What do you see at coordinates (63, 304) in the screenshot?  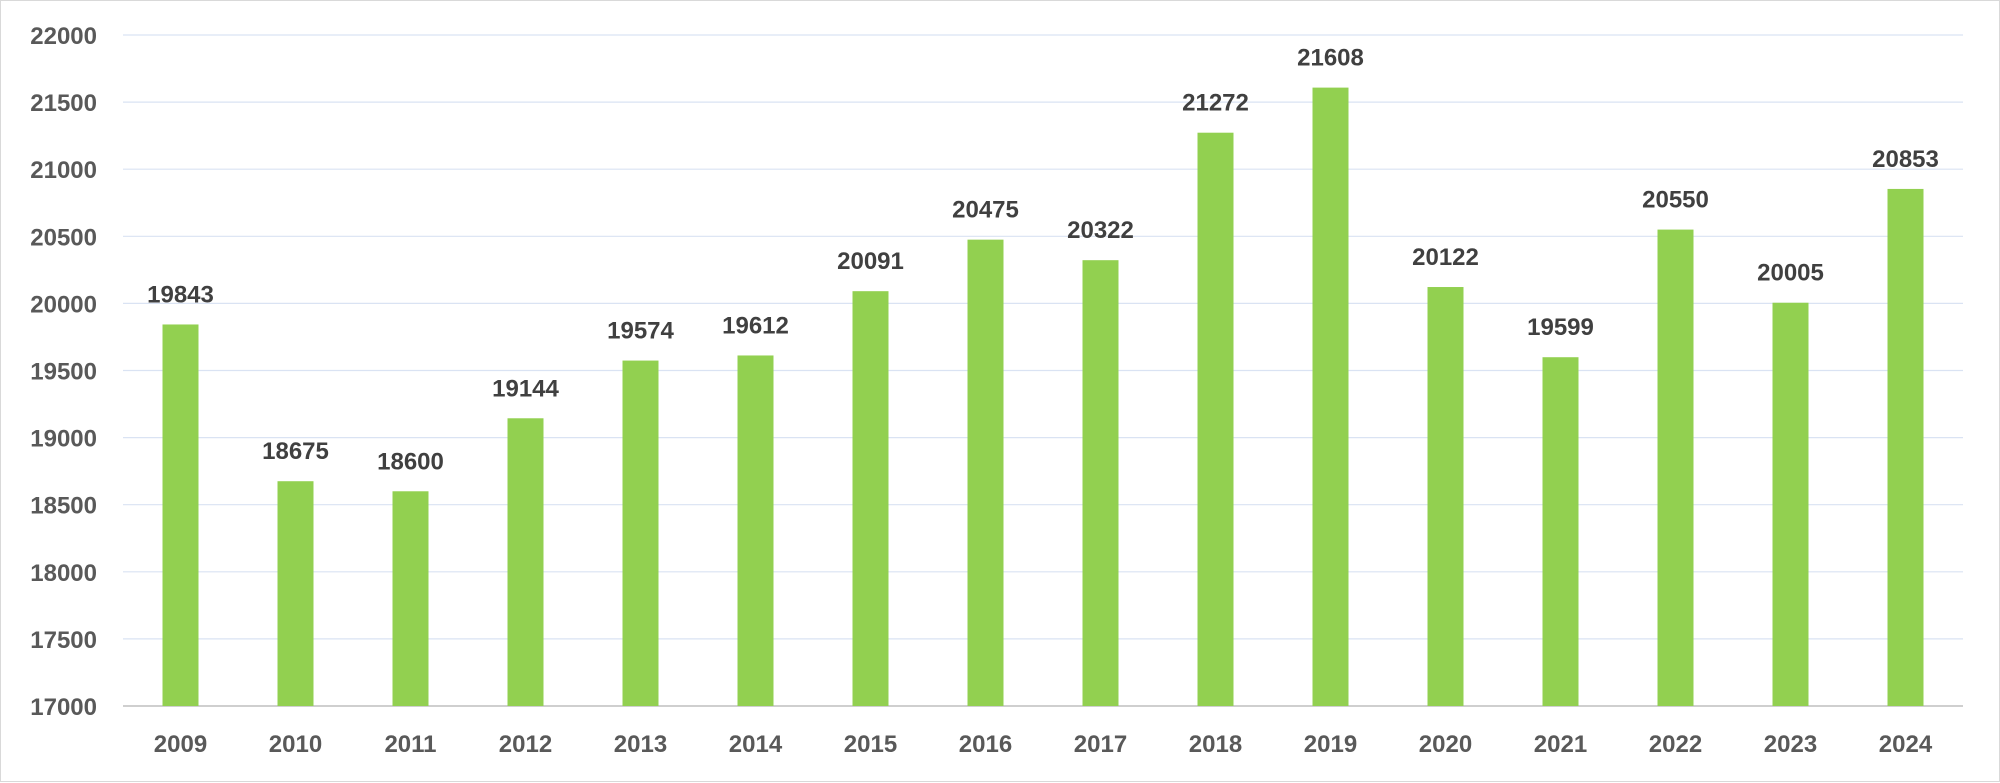 I see `y-tick-label: 20000` at bounding box center [63, 304].